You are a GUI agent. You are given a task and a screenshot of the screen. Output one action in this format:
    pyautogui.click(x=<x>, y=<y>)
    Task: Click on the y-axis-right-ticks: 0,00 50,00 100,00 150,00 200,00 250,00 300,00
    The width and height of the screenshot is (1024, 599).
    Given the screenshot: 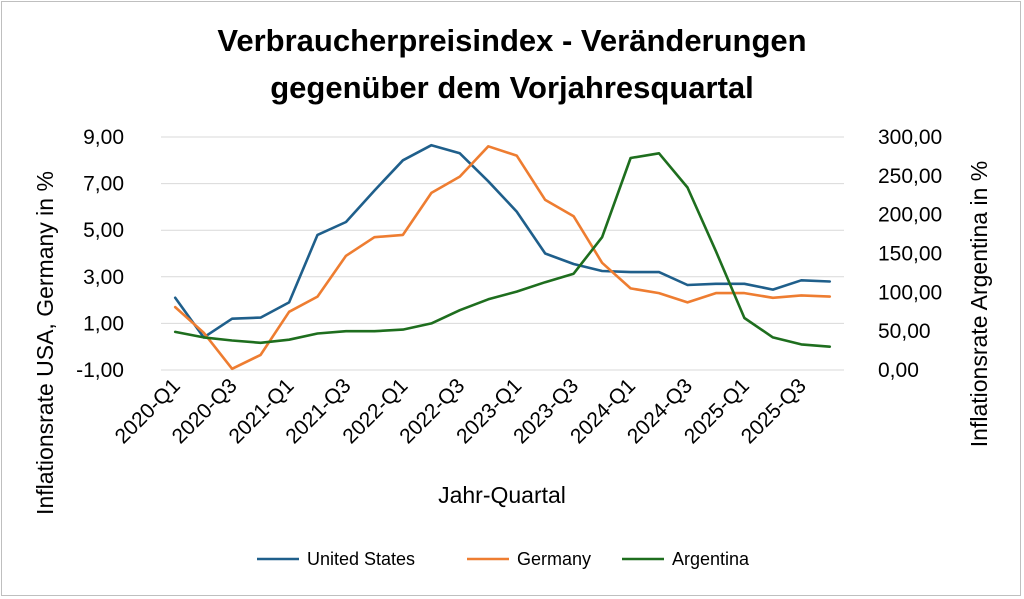 What is the action you would take?
    pyautogui.click(x=910, y=254)
    